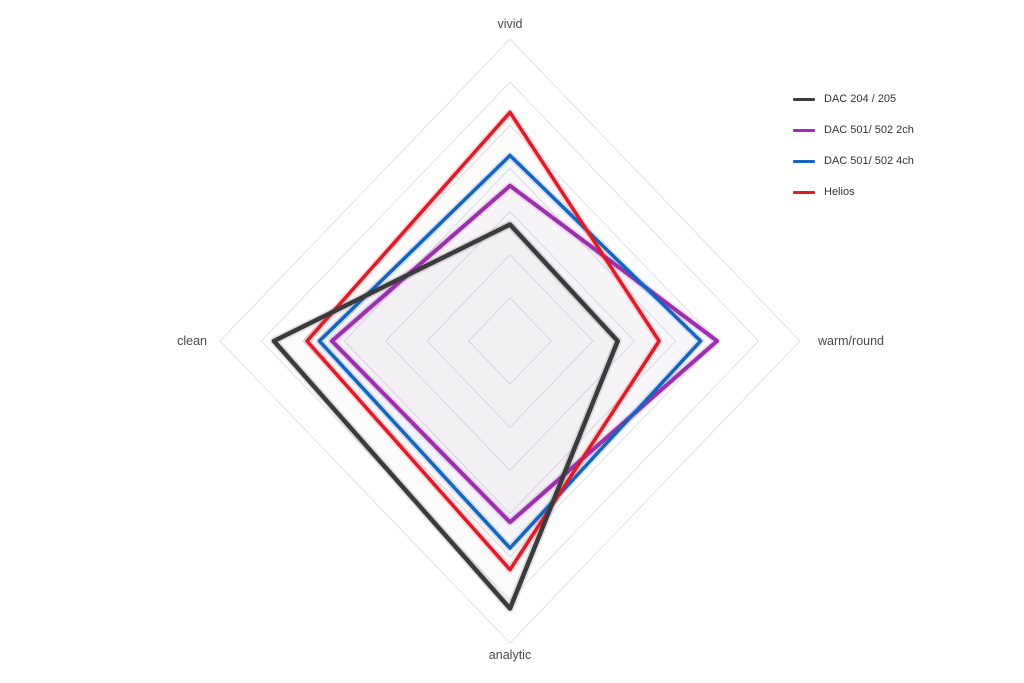 The height and width of the screenshot is (683, 1024). I want to click on legend-label: Helios, so click(839, 192).